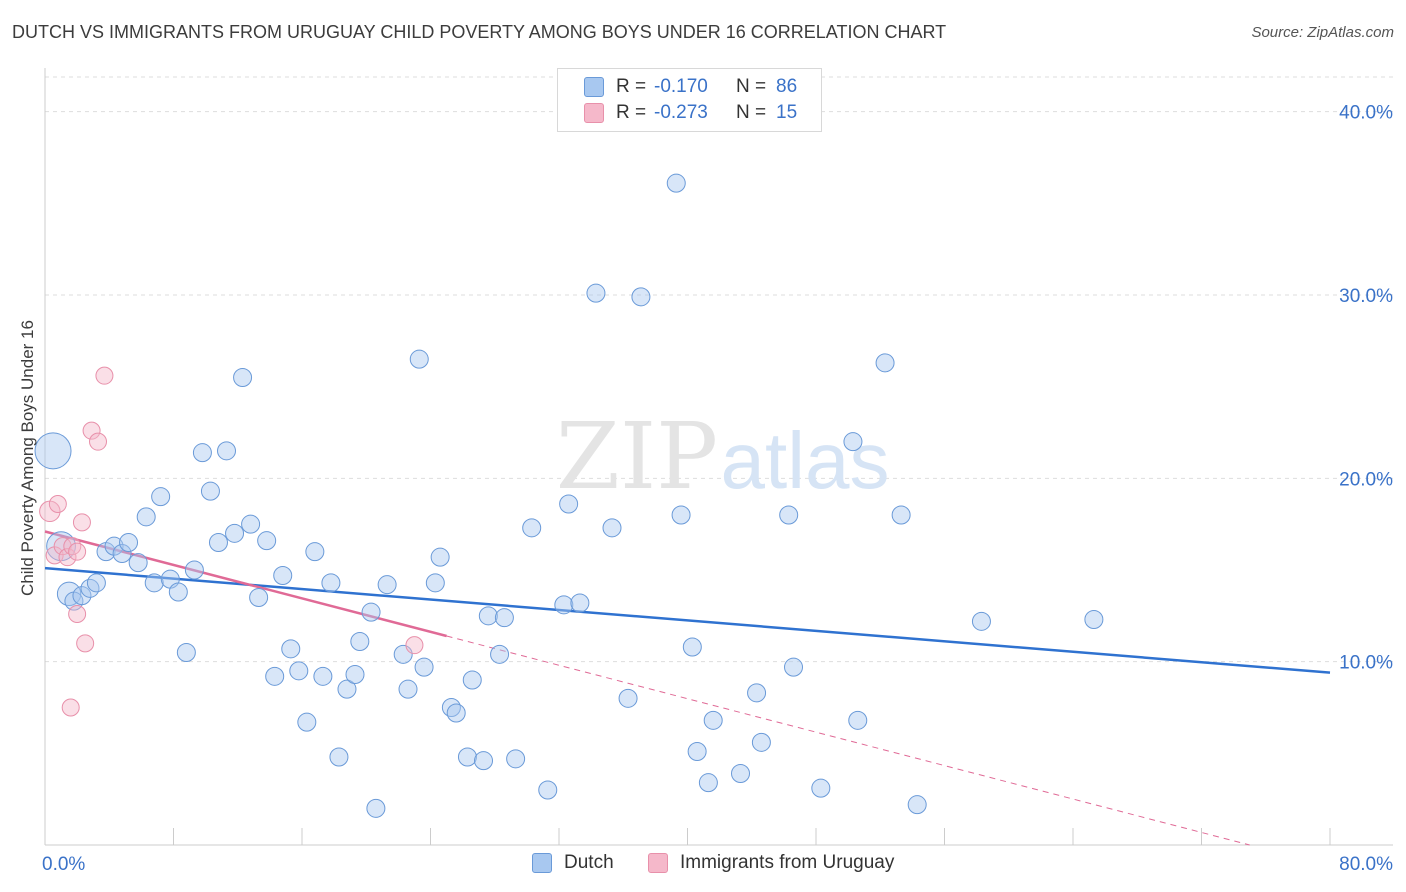  I want to click on legend-n-value: 15, so click(787, 112).